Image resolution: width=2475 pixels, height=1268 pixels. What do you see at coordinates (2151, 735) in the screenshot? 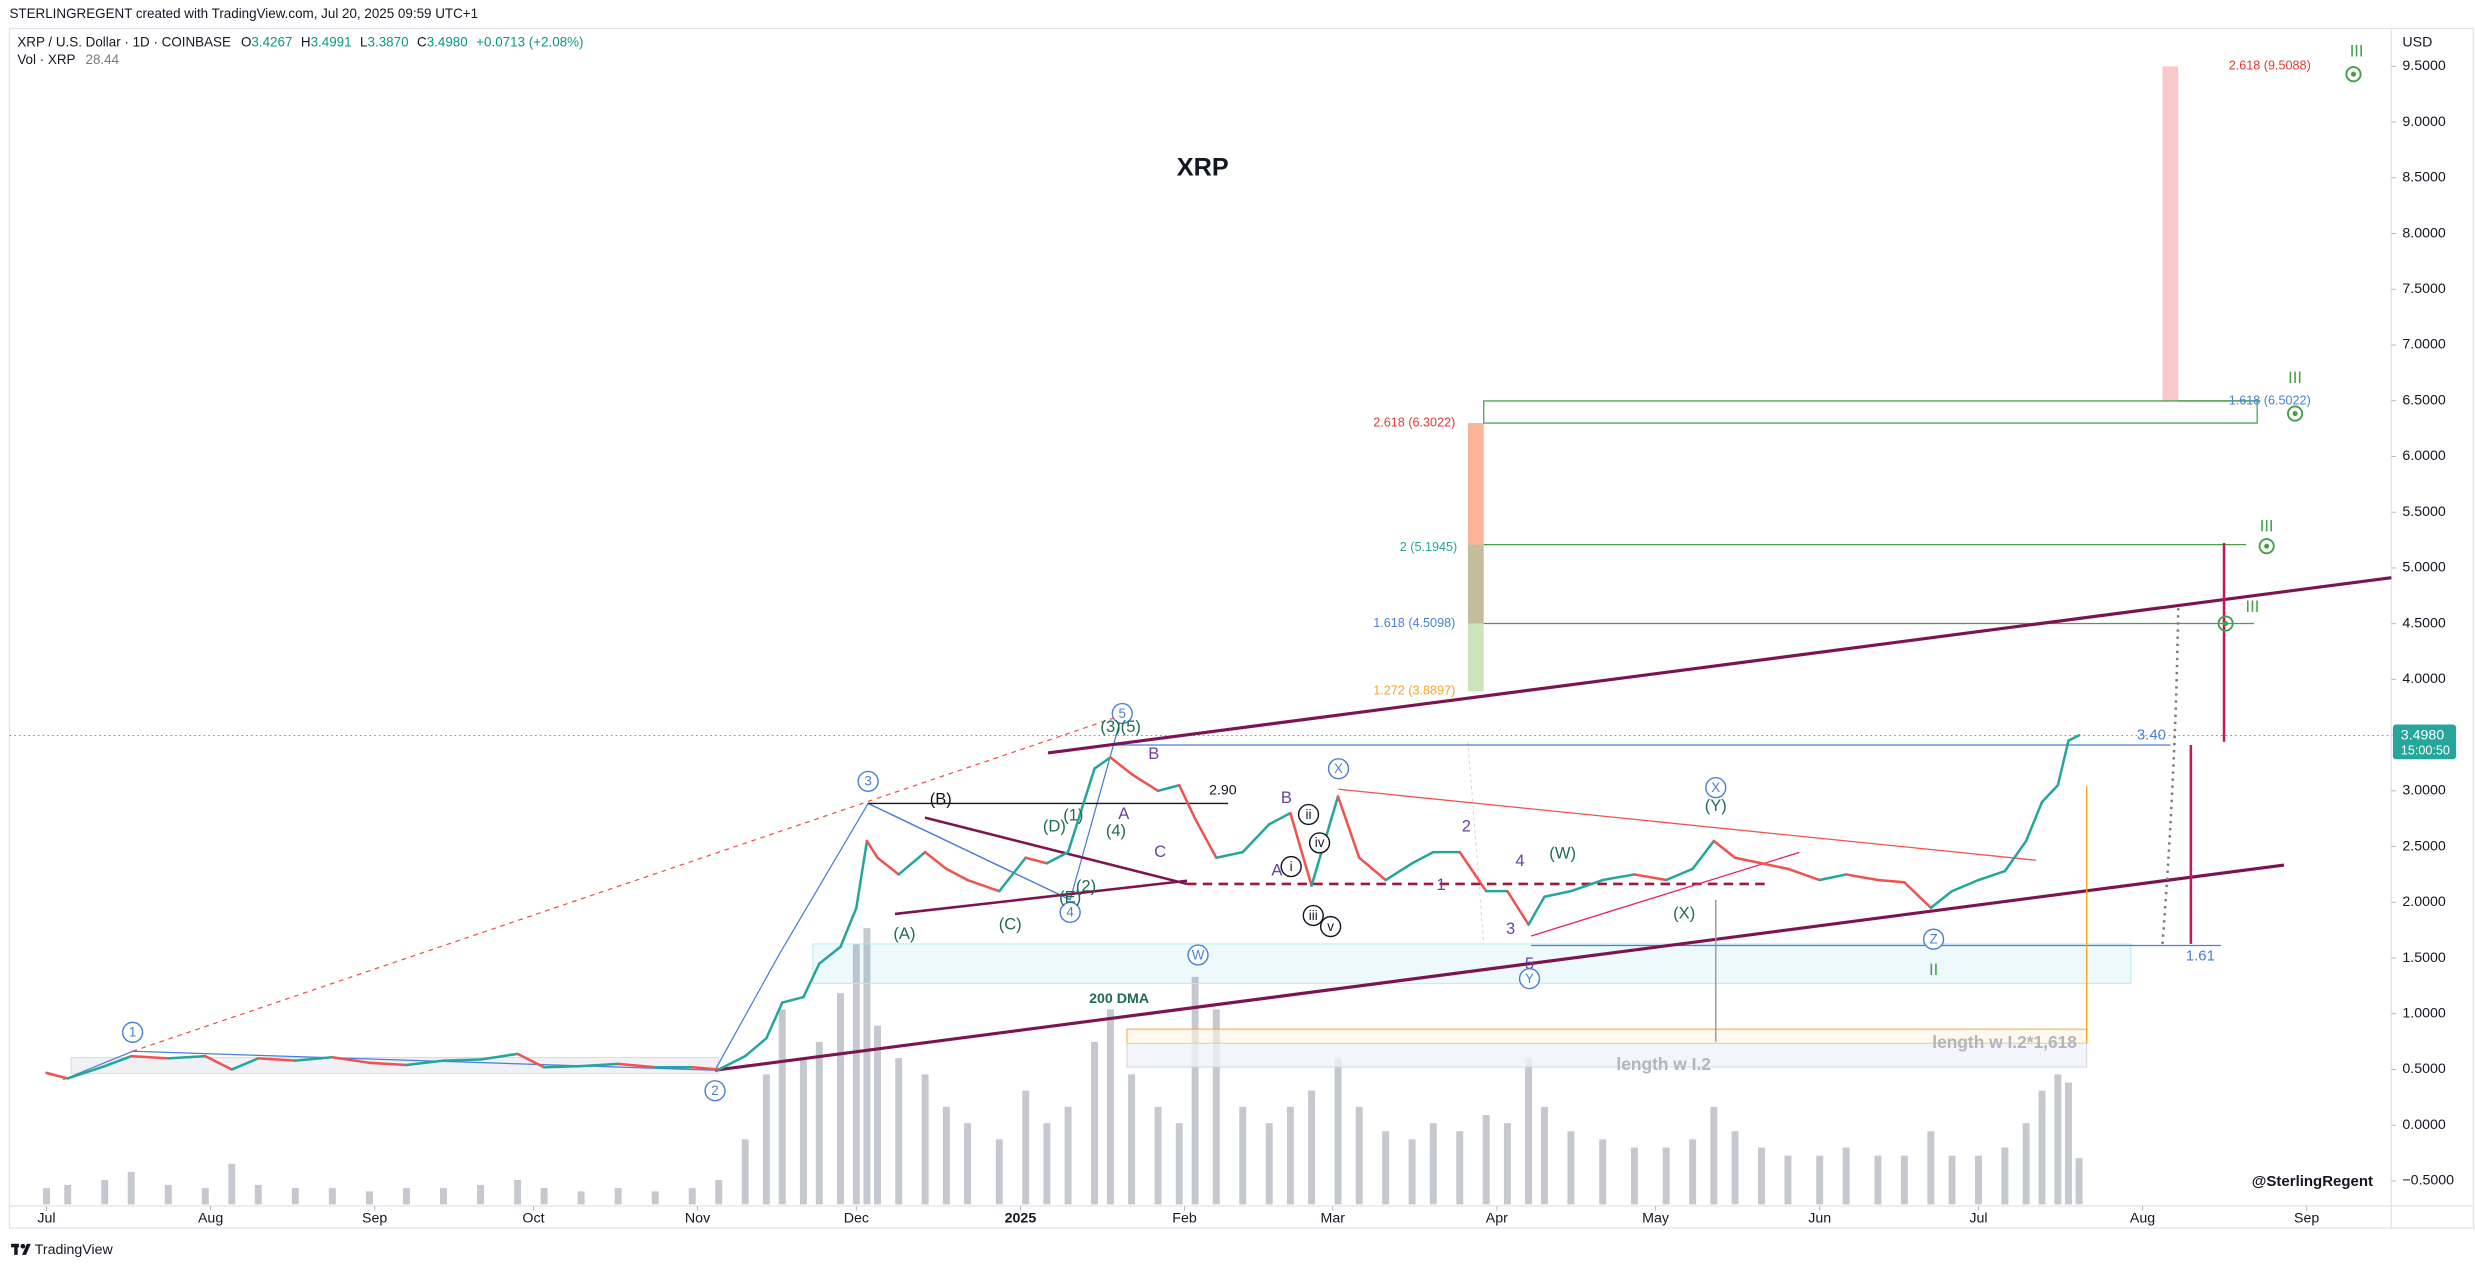
I see `annotation: 3.40` at bounding box center [2151, 735].